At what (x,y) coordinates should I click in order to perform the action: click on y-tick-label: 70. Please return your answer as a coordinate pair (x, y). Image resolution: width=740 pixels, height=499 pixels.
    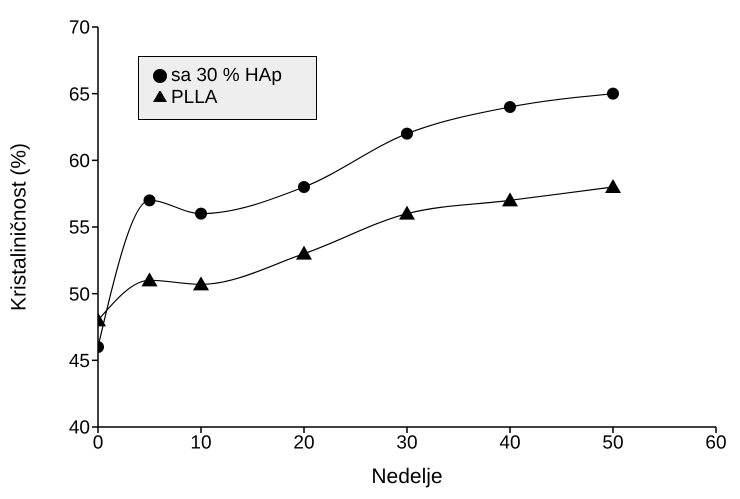
    Looking at the image, I should click on (79, 28).